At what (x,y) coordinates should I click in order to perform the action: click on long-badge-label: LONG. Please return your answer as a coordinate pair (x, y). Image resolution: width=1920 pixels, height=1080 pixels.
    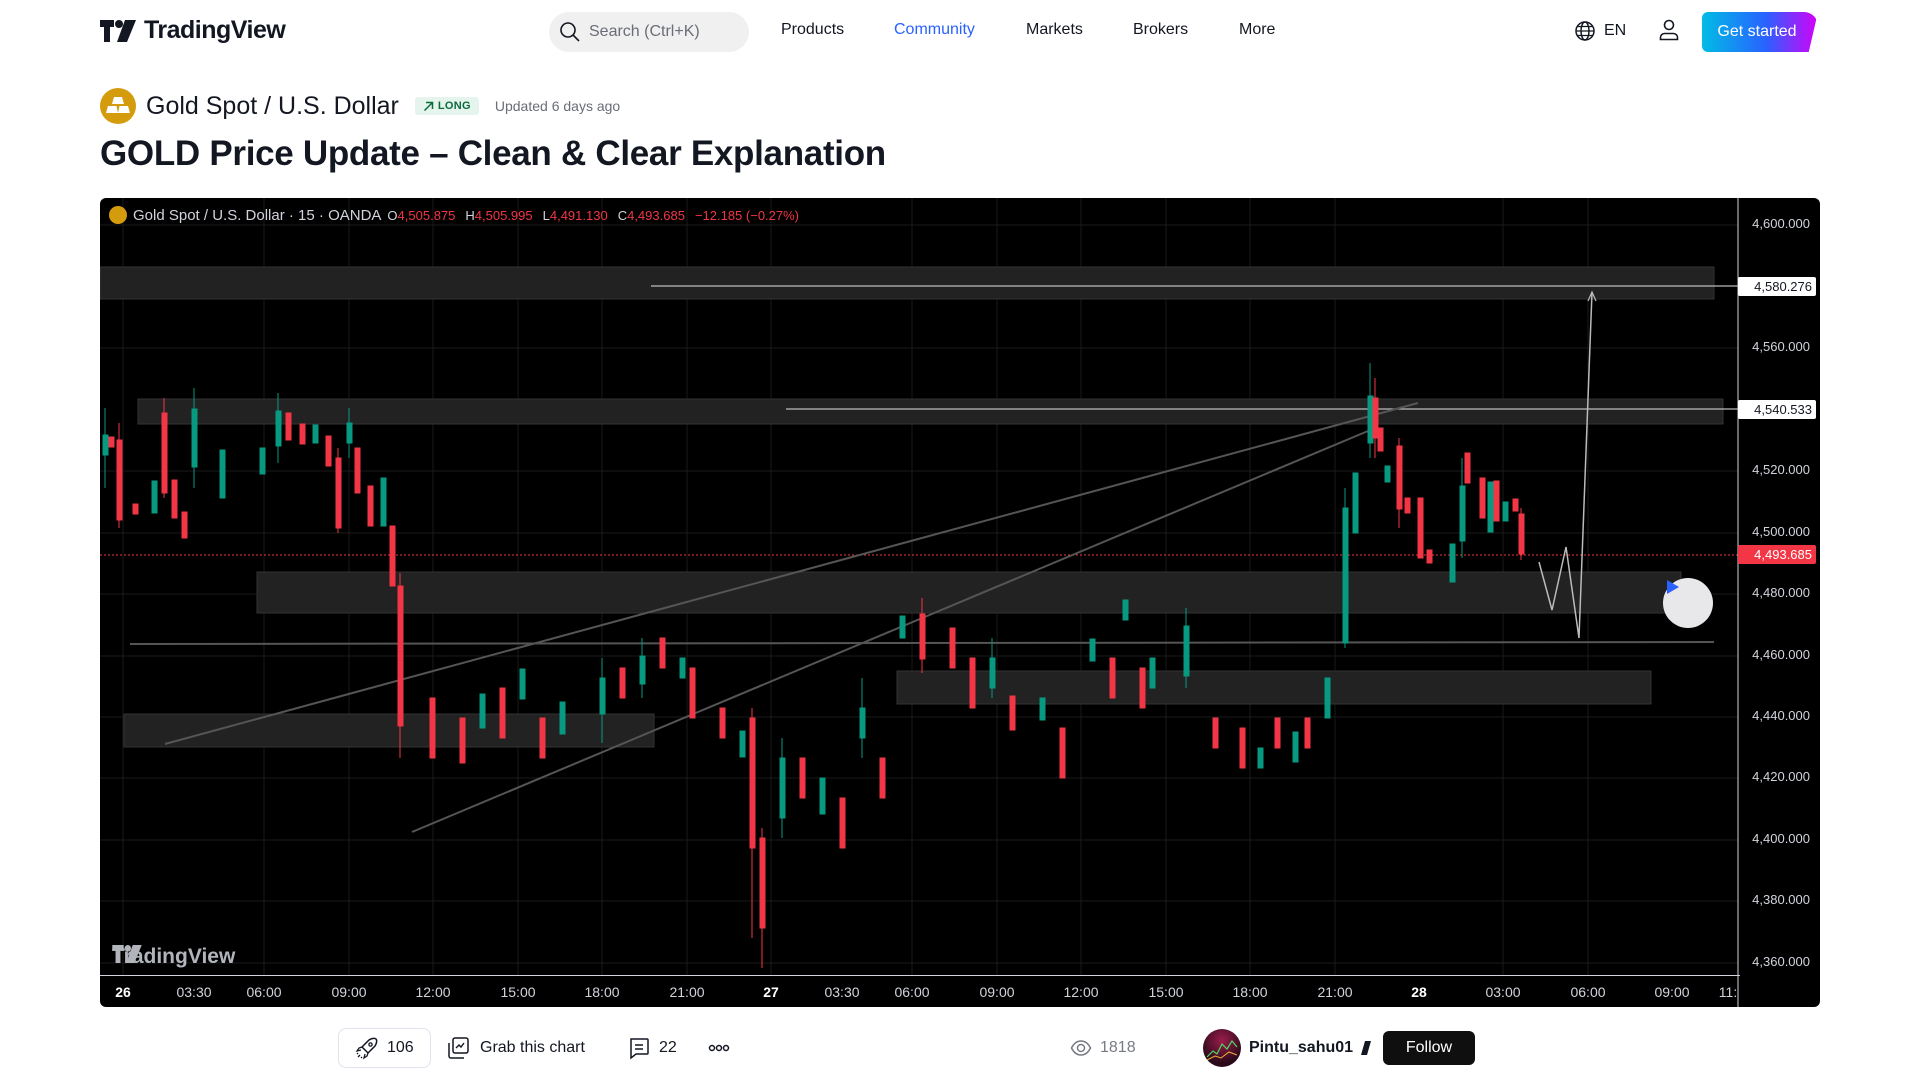
    Looking at the image, I should click on (454, 106).